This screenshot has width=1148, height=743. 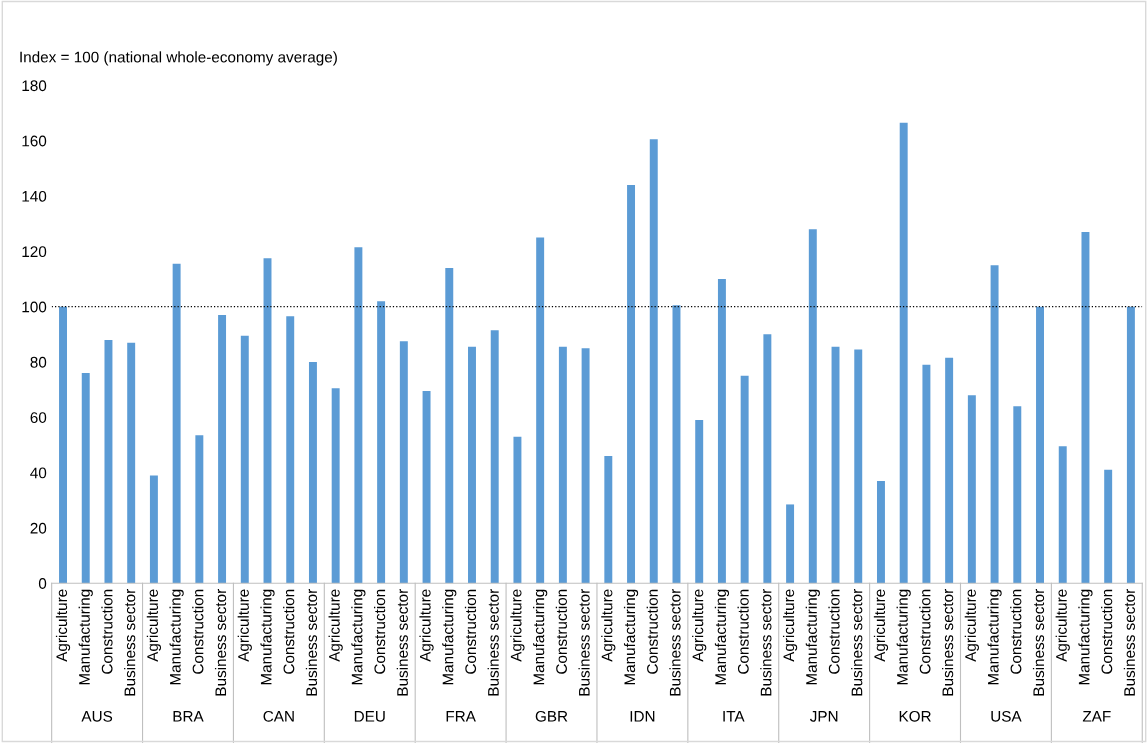 What do you see at coordinates (34, 196) in the screenshot?
I see `y-tick-label: 140` at bounding box center [34, 196].